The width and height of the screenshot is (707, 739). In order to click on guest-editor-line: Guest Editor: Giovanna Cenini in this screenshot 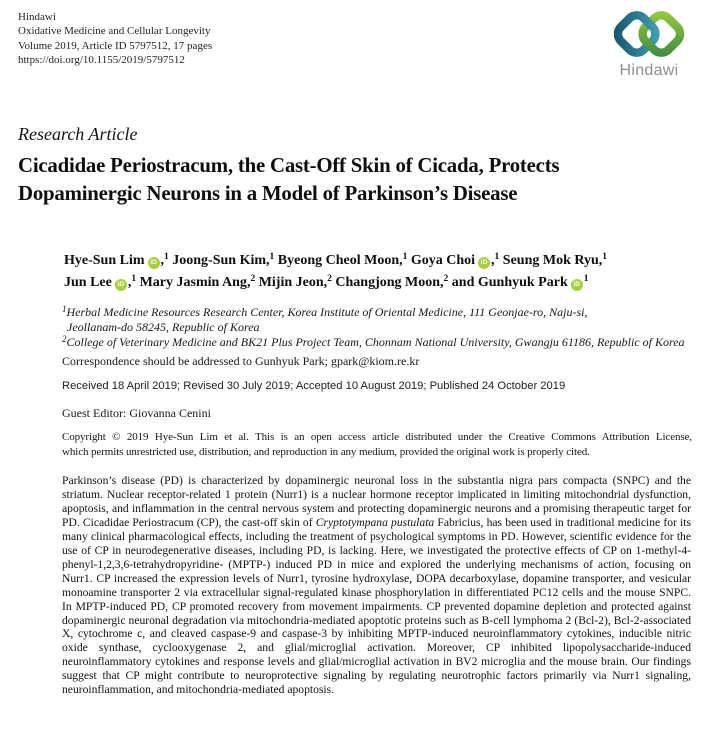, I will do `click(136, 413)`.